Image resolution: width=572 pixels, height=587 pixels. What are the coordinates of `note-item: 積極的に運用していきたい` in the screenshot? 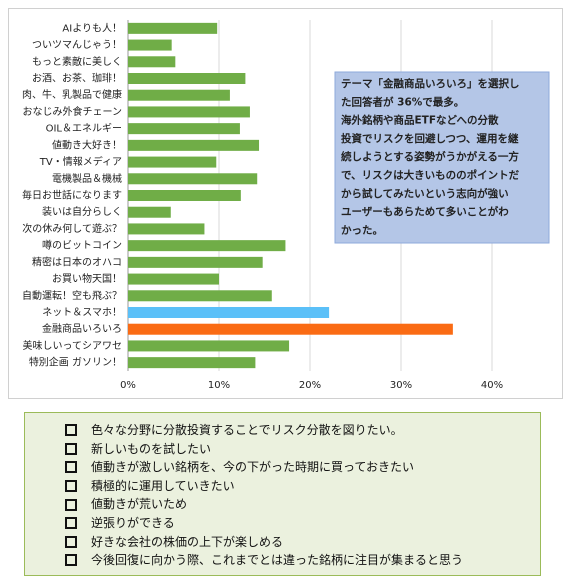 It's located at (302, 486).